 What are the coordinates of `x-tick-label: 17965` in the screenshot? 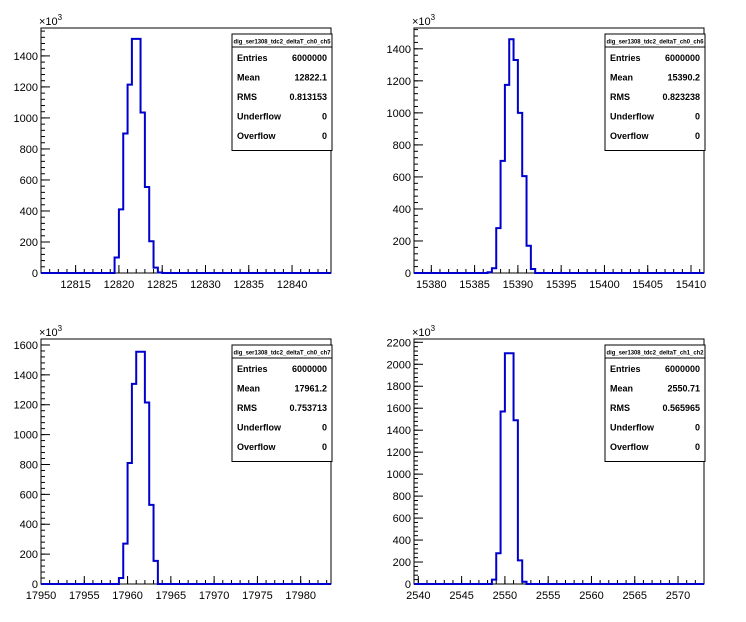 It's located at (171, 596).